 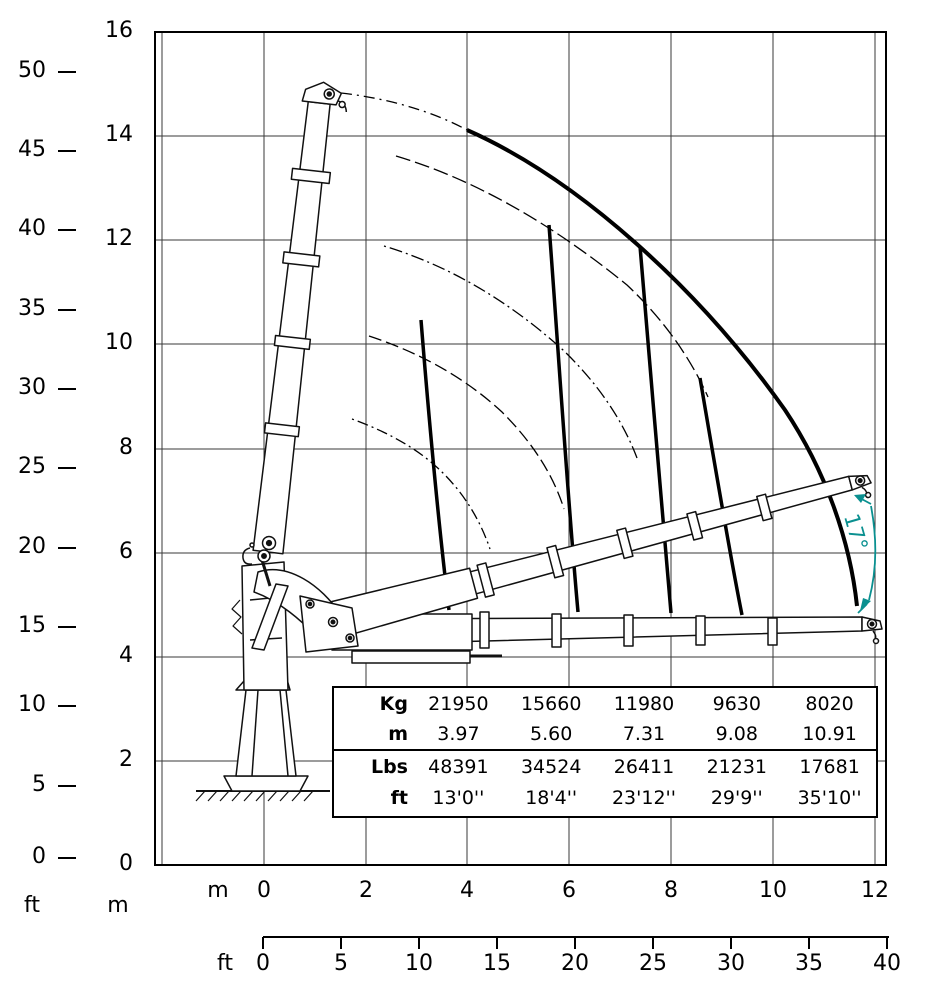 What do you see at coordinates (277, 672) in the screenshot?
I see `crane-base` at bounding box center [277, 672].